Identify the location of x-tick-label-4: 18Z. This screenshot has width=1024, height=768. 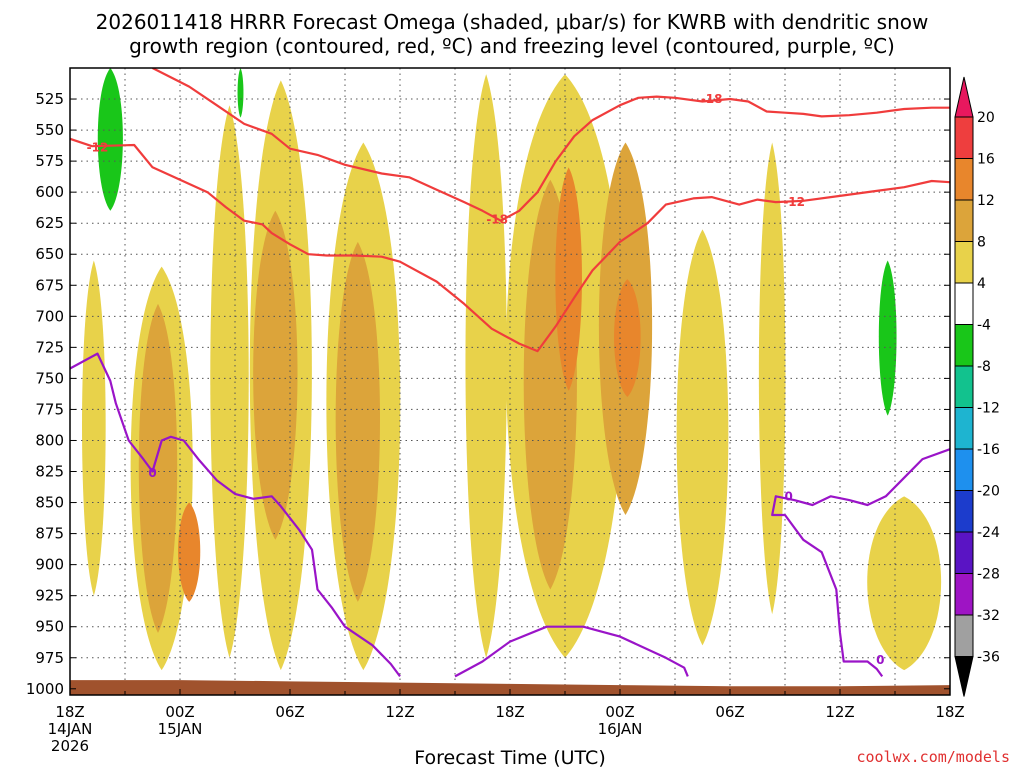
(509, 712).